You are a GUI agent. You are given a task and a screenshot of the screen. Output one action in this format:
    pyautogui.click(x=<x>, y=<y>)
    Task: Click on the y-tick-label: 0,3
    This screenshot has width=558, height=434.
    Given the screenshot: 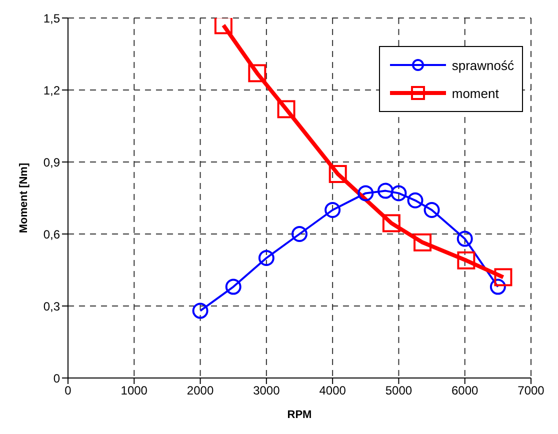 What is the action you would take?
    pyautogui.click(x=51, y=306)
    